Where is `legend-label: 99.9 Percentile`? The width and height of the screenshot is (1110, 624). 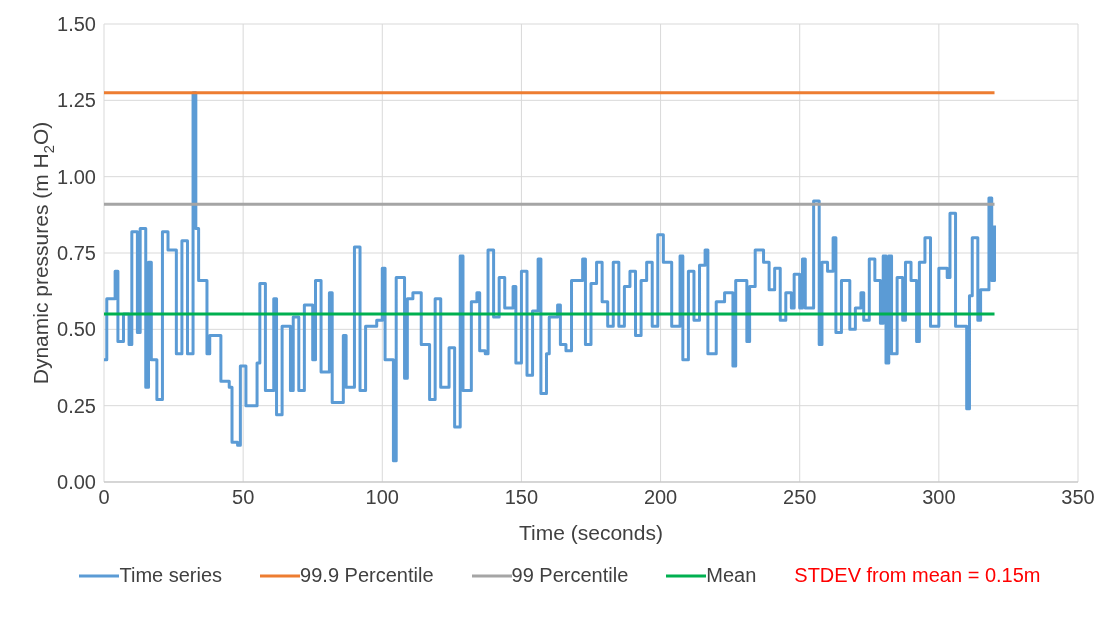 legend-label: 99.9 Percentile is located at coordinates (367, 575).